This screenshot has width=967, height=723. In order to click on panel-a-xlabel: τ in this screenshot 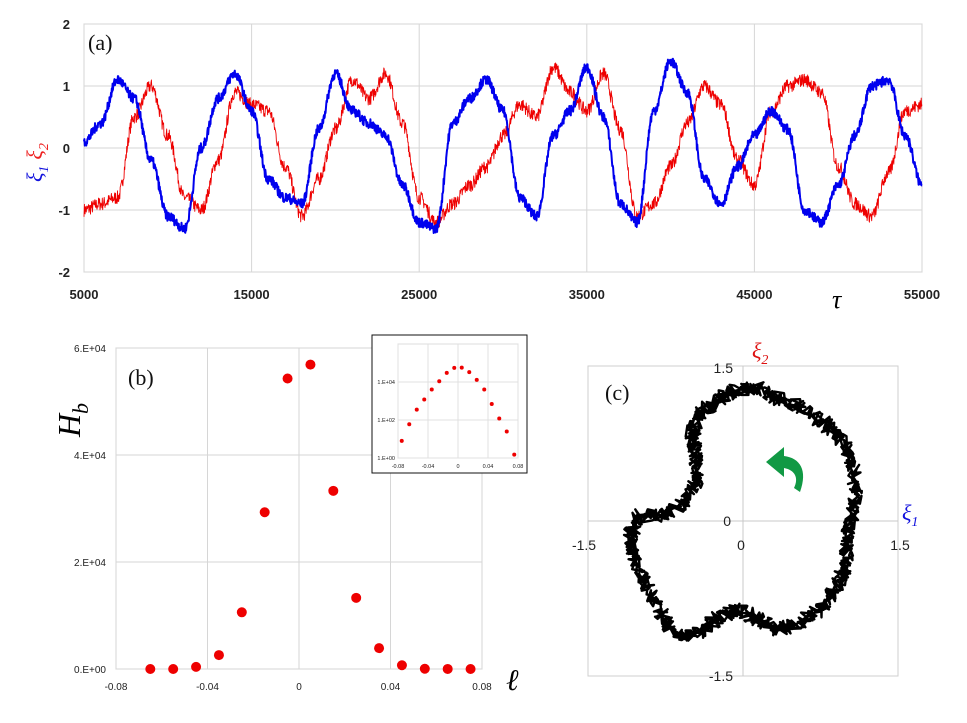, I will do `click(837, 299)`.